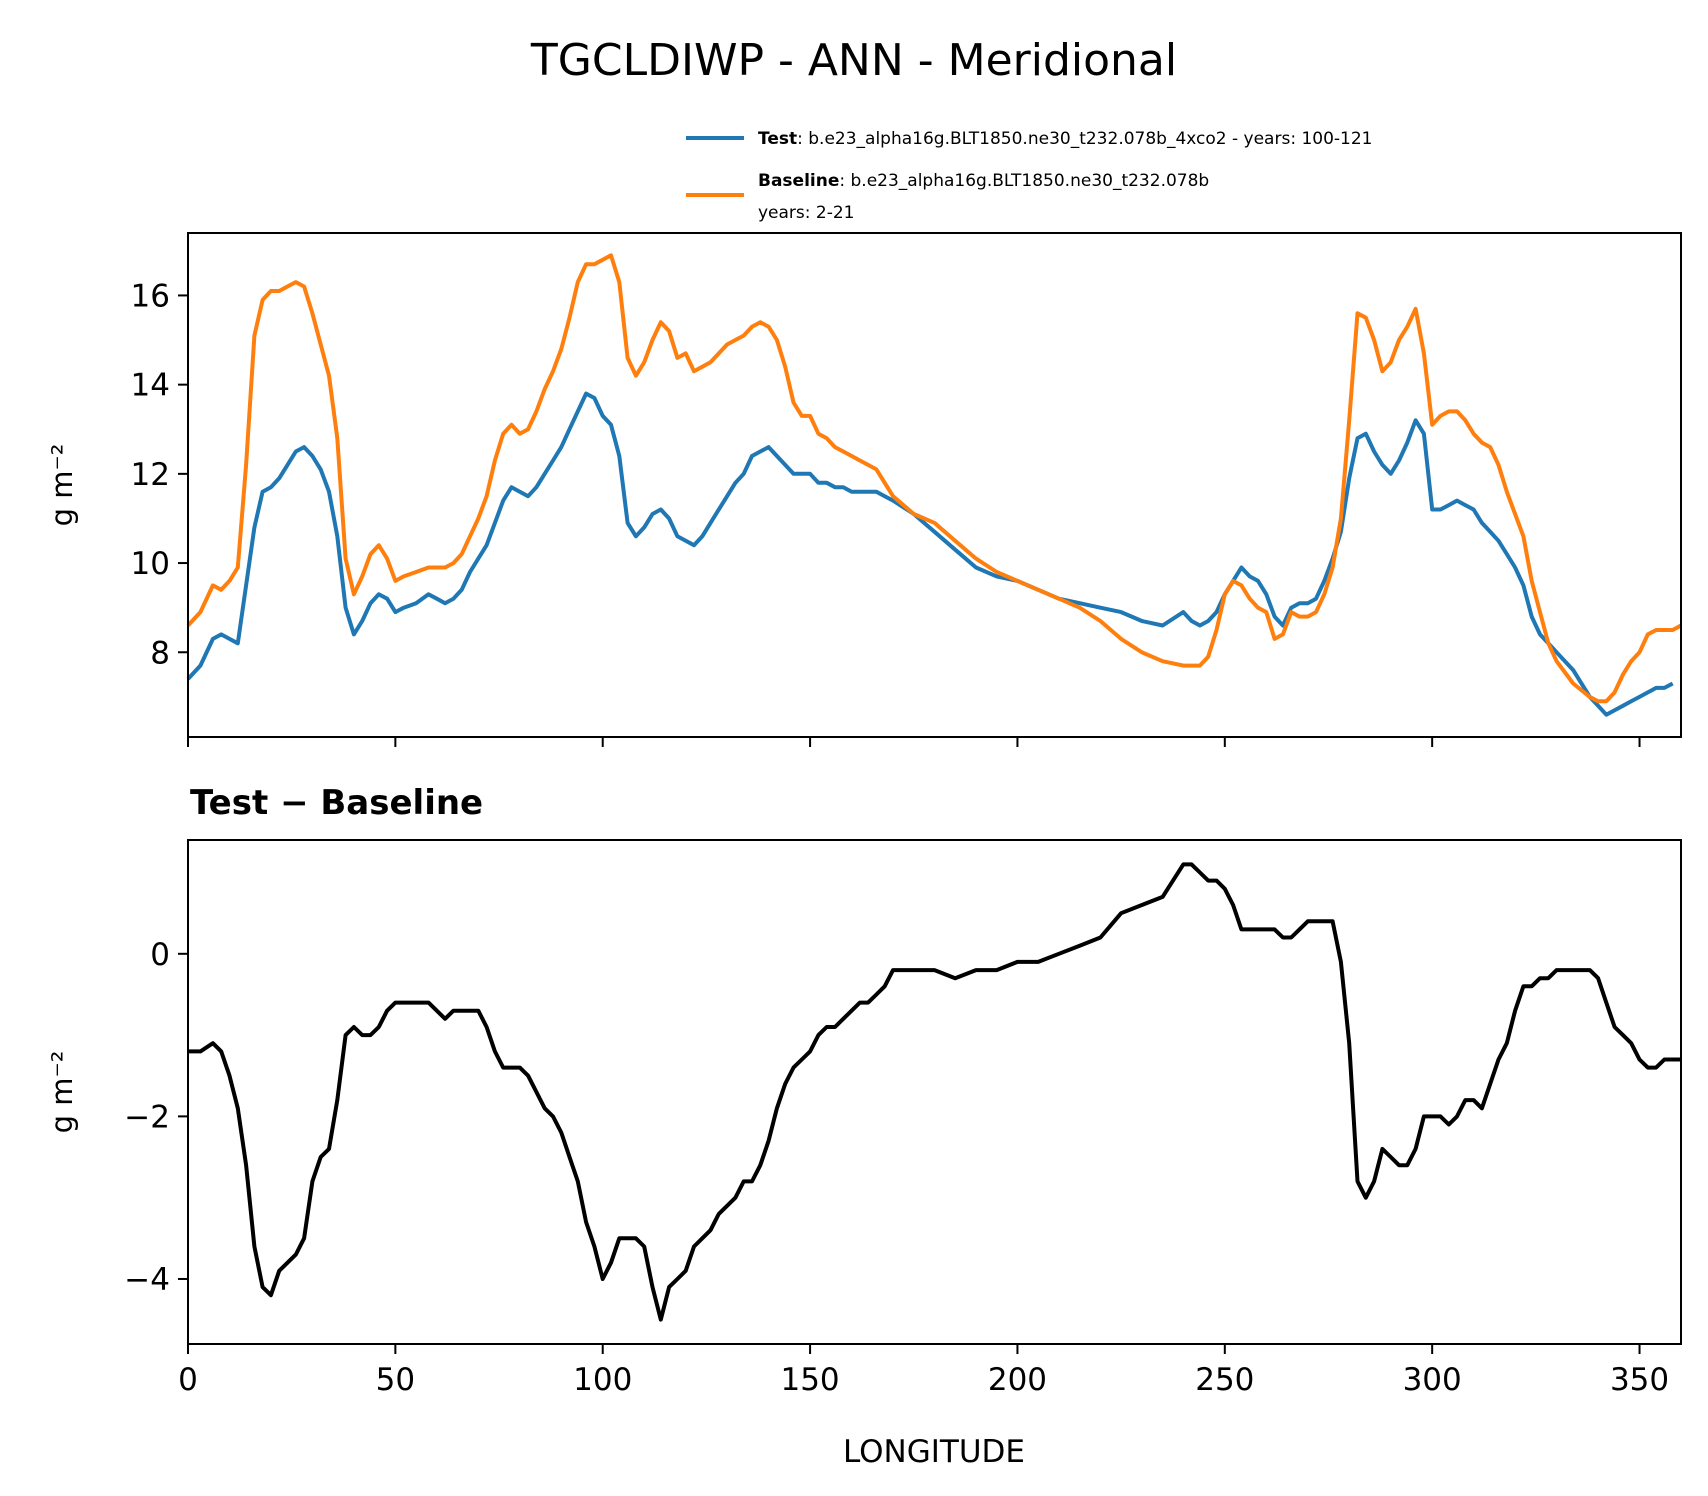  What do you see at coordinates (1224, 1380) in the screenshot?
I see `x-tick-label: 250` at bounding box center [1224, 1380].